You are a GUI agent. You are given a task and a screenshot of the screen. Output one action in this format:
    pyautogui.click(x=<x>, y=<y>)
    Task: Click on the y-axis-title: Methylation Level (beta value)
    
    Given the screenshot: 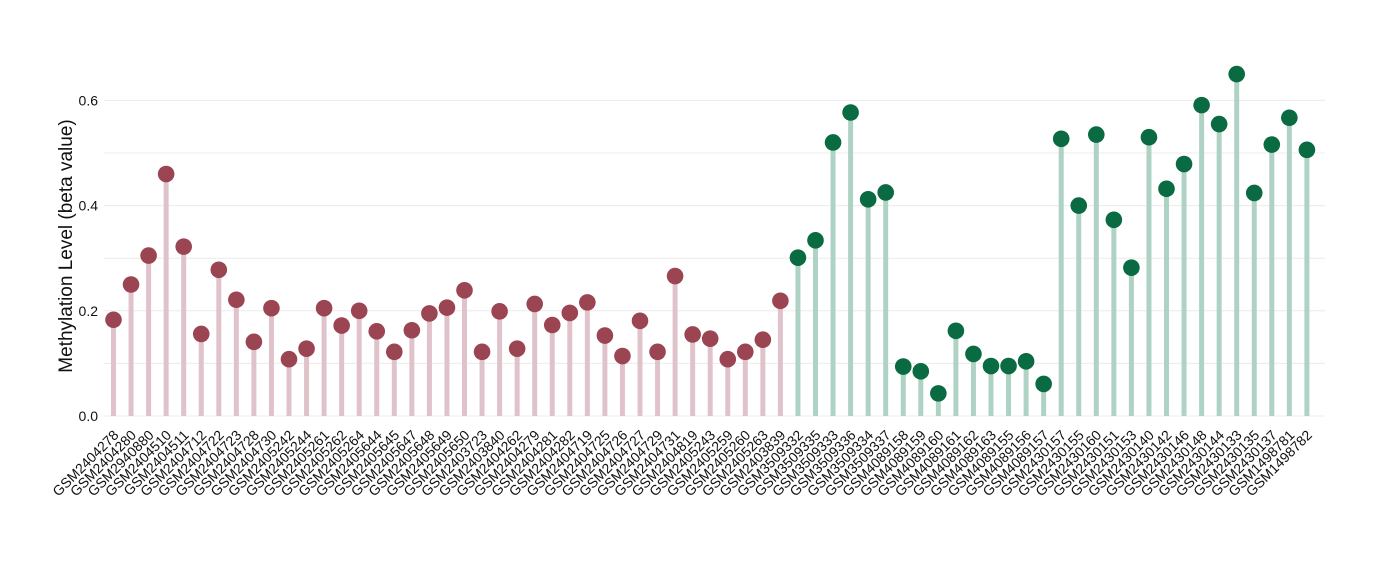 What is the action you would take?
    pyautogui.click(x=66, y=245)
    